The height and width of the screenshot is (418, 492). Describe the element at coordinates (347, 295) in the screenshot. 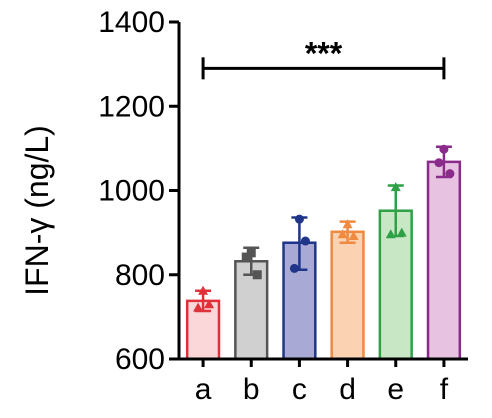

I see `bar-d` at that location.